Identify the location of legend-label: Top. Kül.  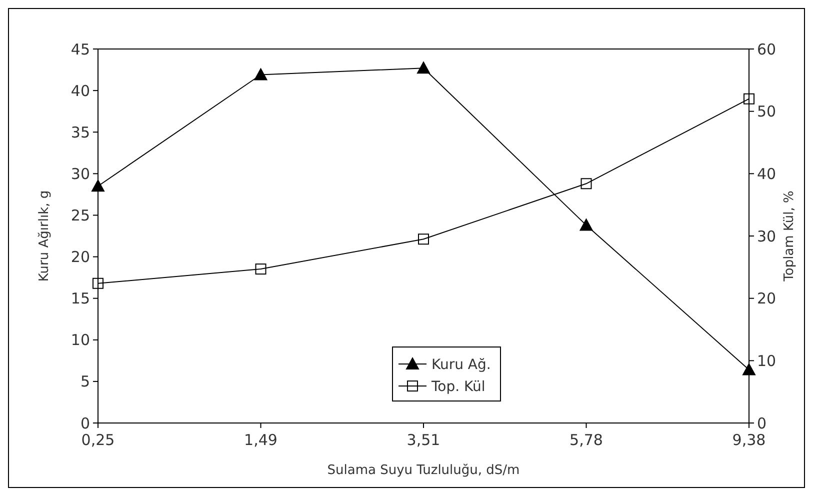
(458, 386).